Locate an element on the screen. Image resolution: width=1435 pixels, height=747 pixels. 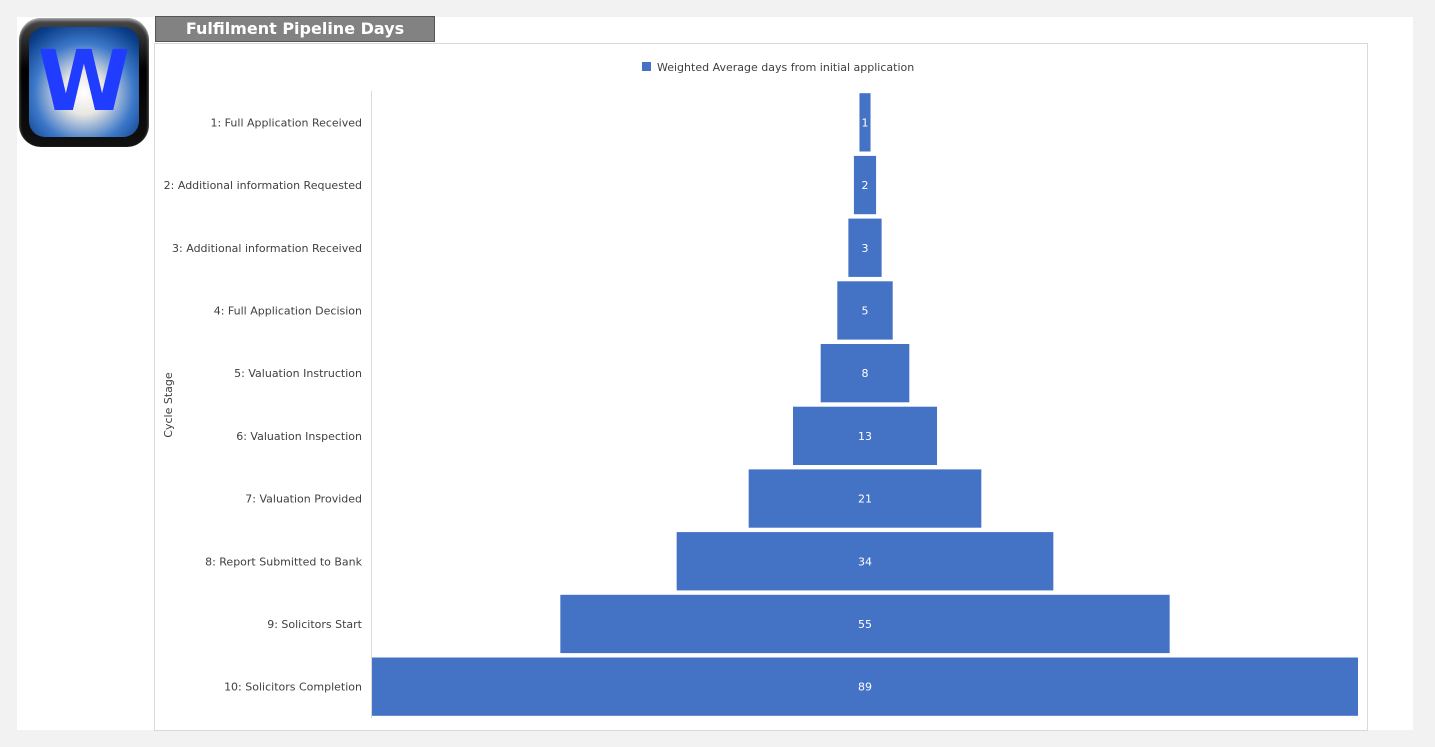
y-axis-title: Cycle Stage is located at coordinates (168, 405).